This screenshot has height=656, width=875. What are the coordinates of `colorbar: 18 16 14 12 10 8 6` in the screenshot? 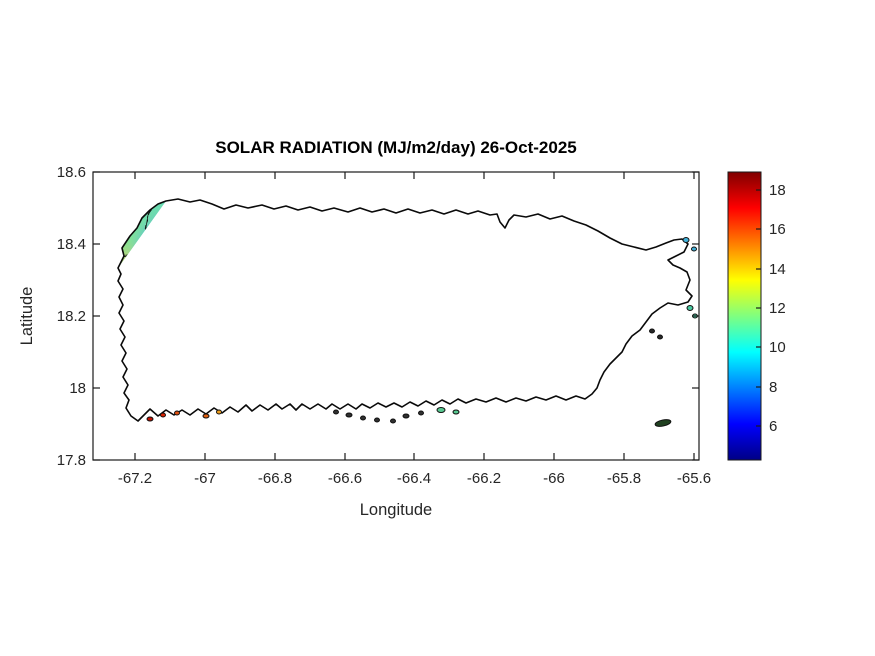 It's located at (756, 316).